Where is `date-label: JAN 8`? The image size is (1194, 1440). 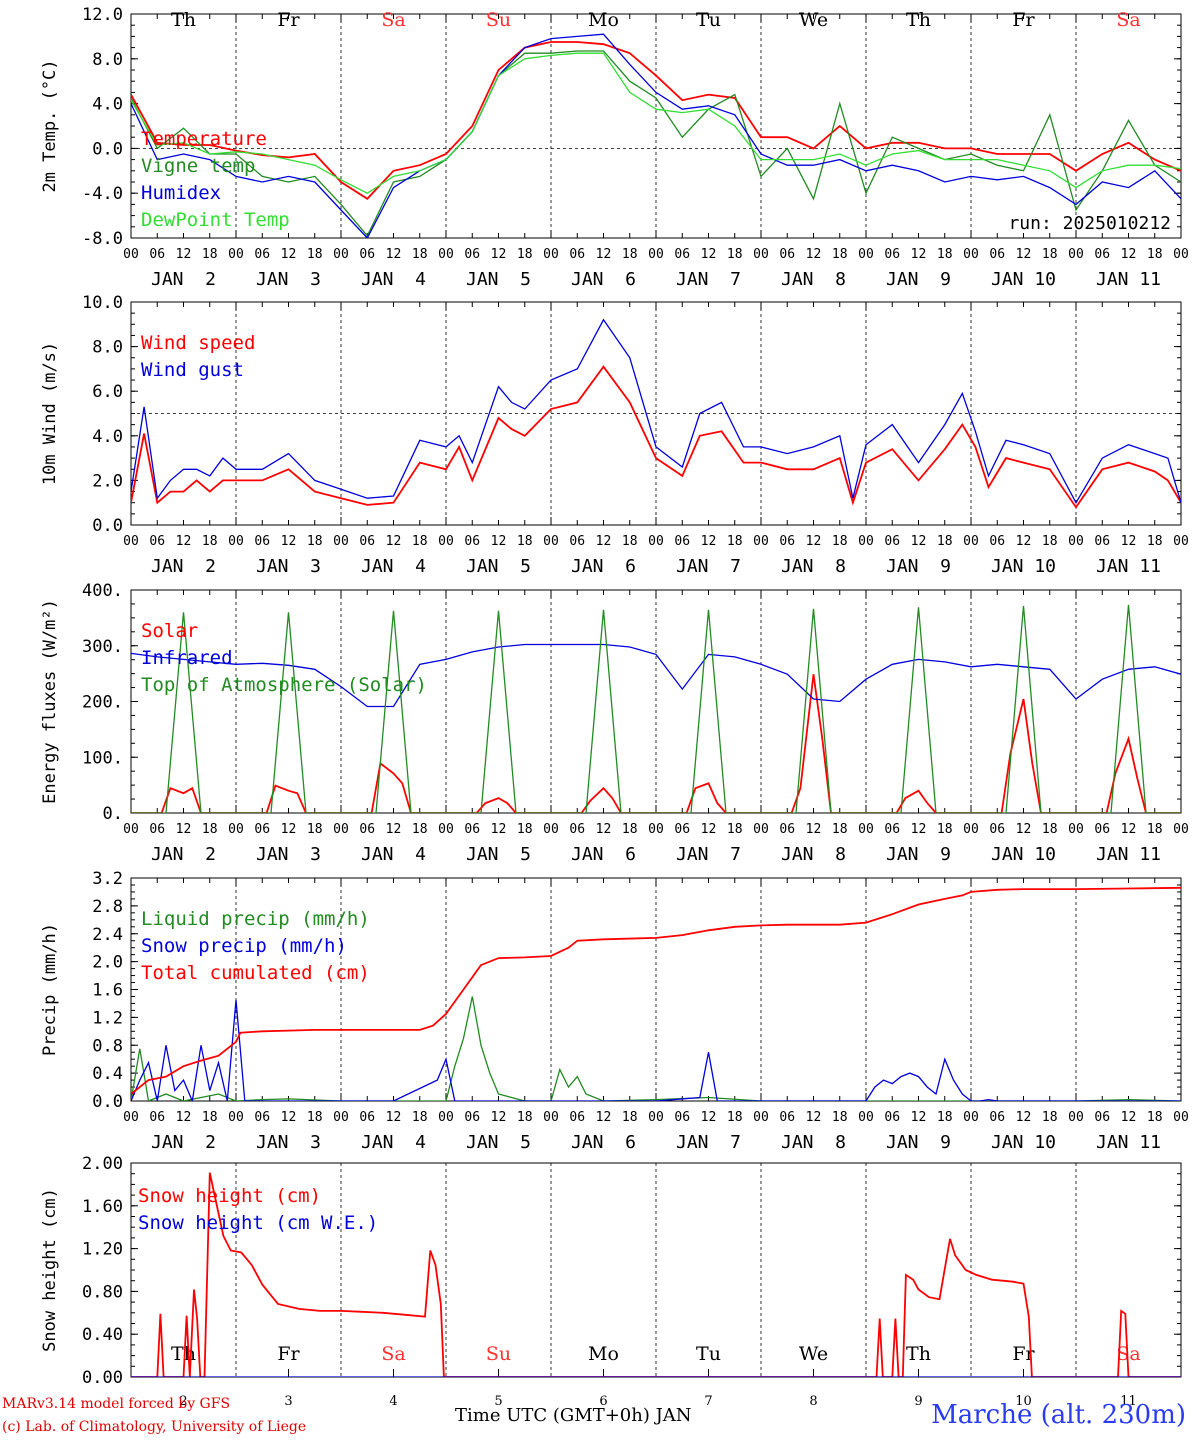
date-label: JAN 8 is located at coordinates (813, 854).